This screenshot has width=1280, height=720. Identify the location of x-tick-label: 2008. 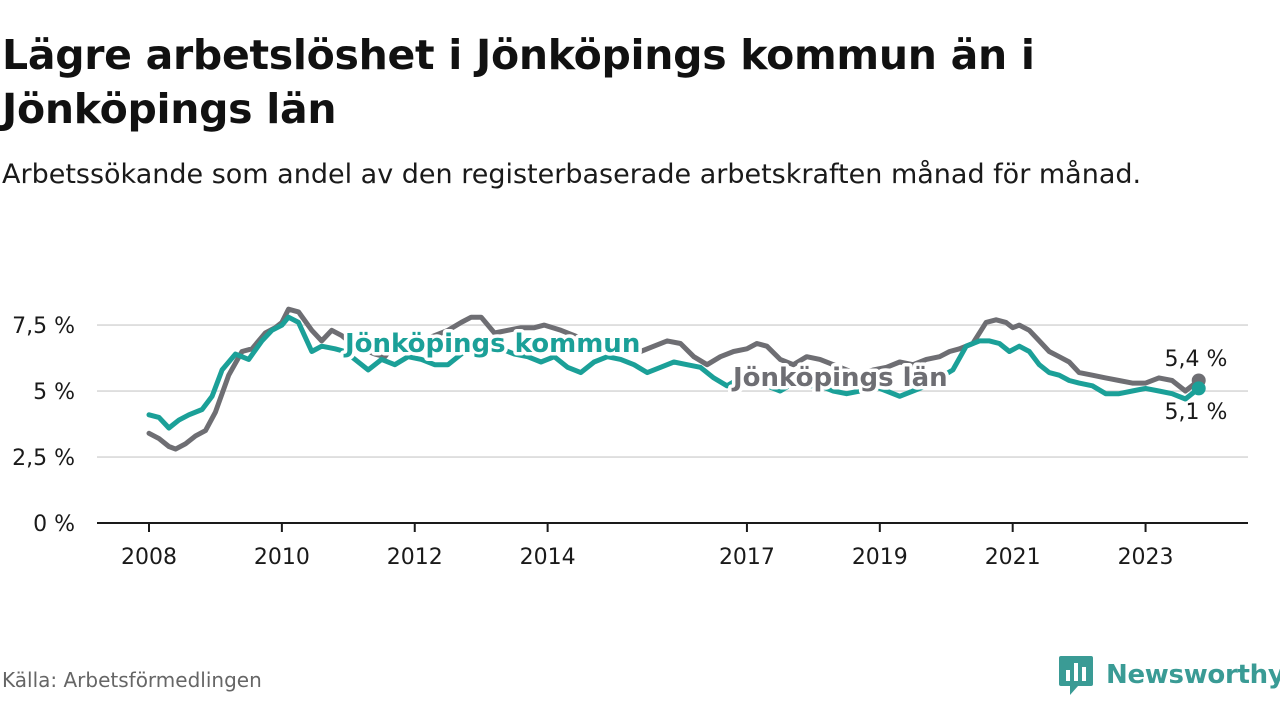
(149, 557).